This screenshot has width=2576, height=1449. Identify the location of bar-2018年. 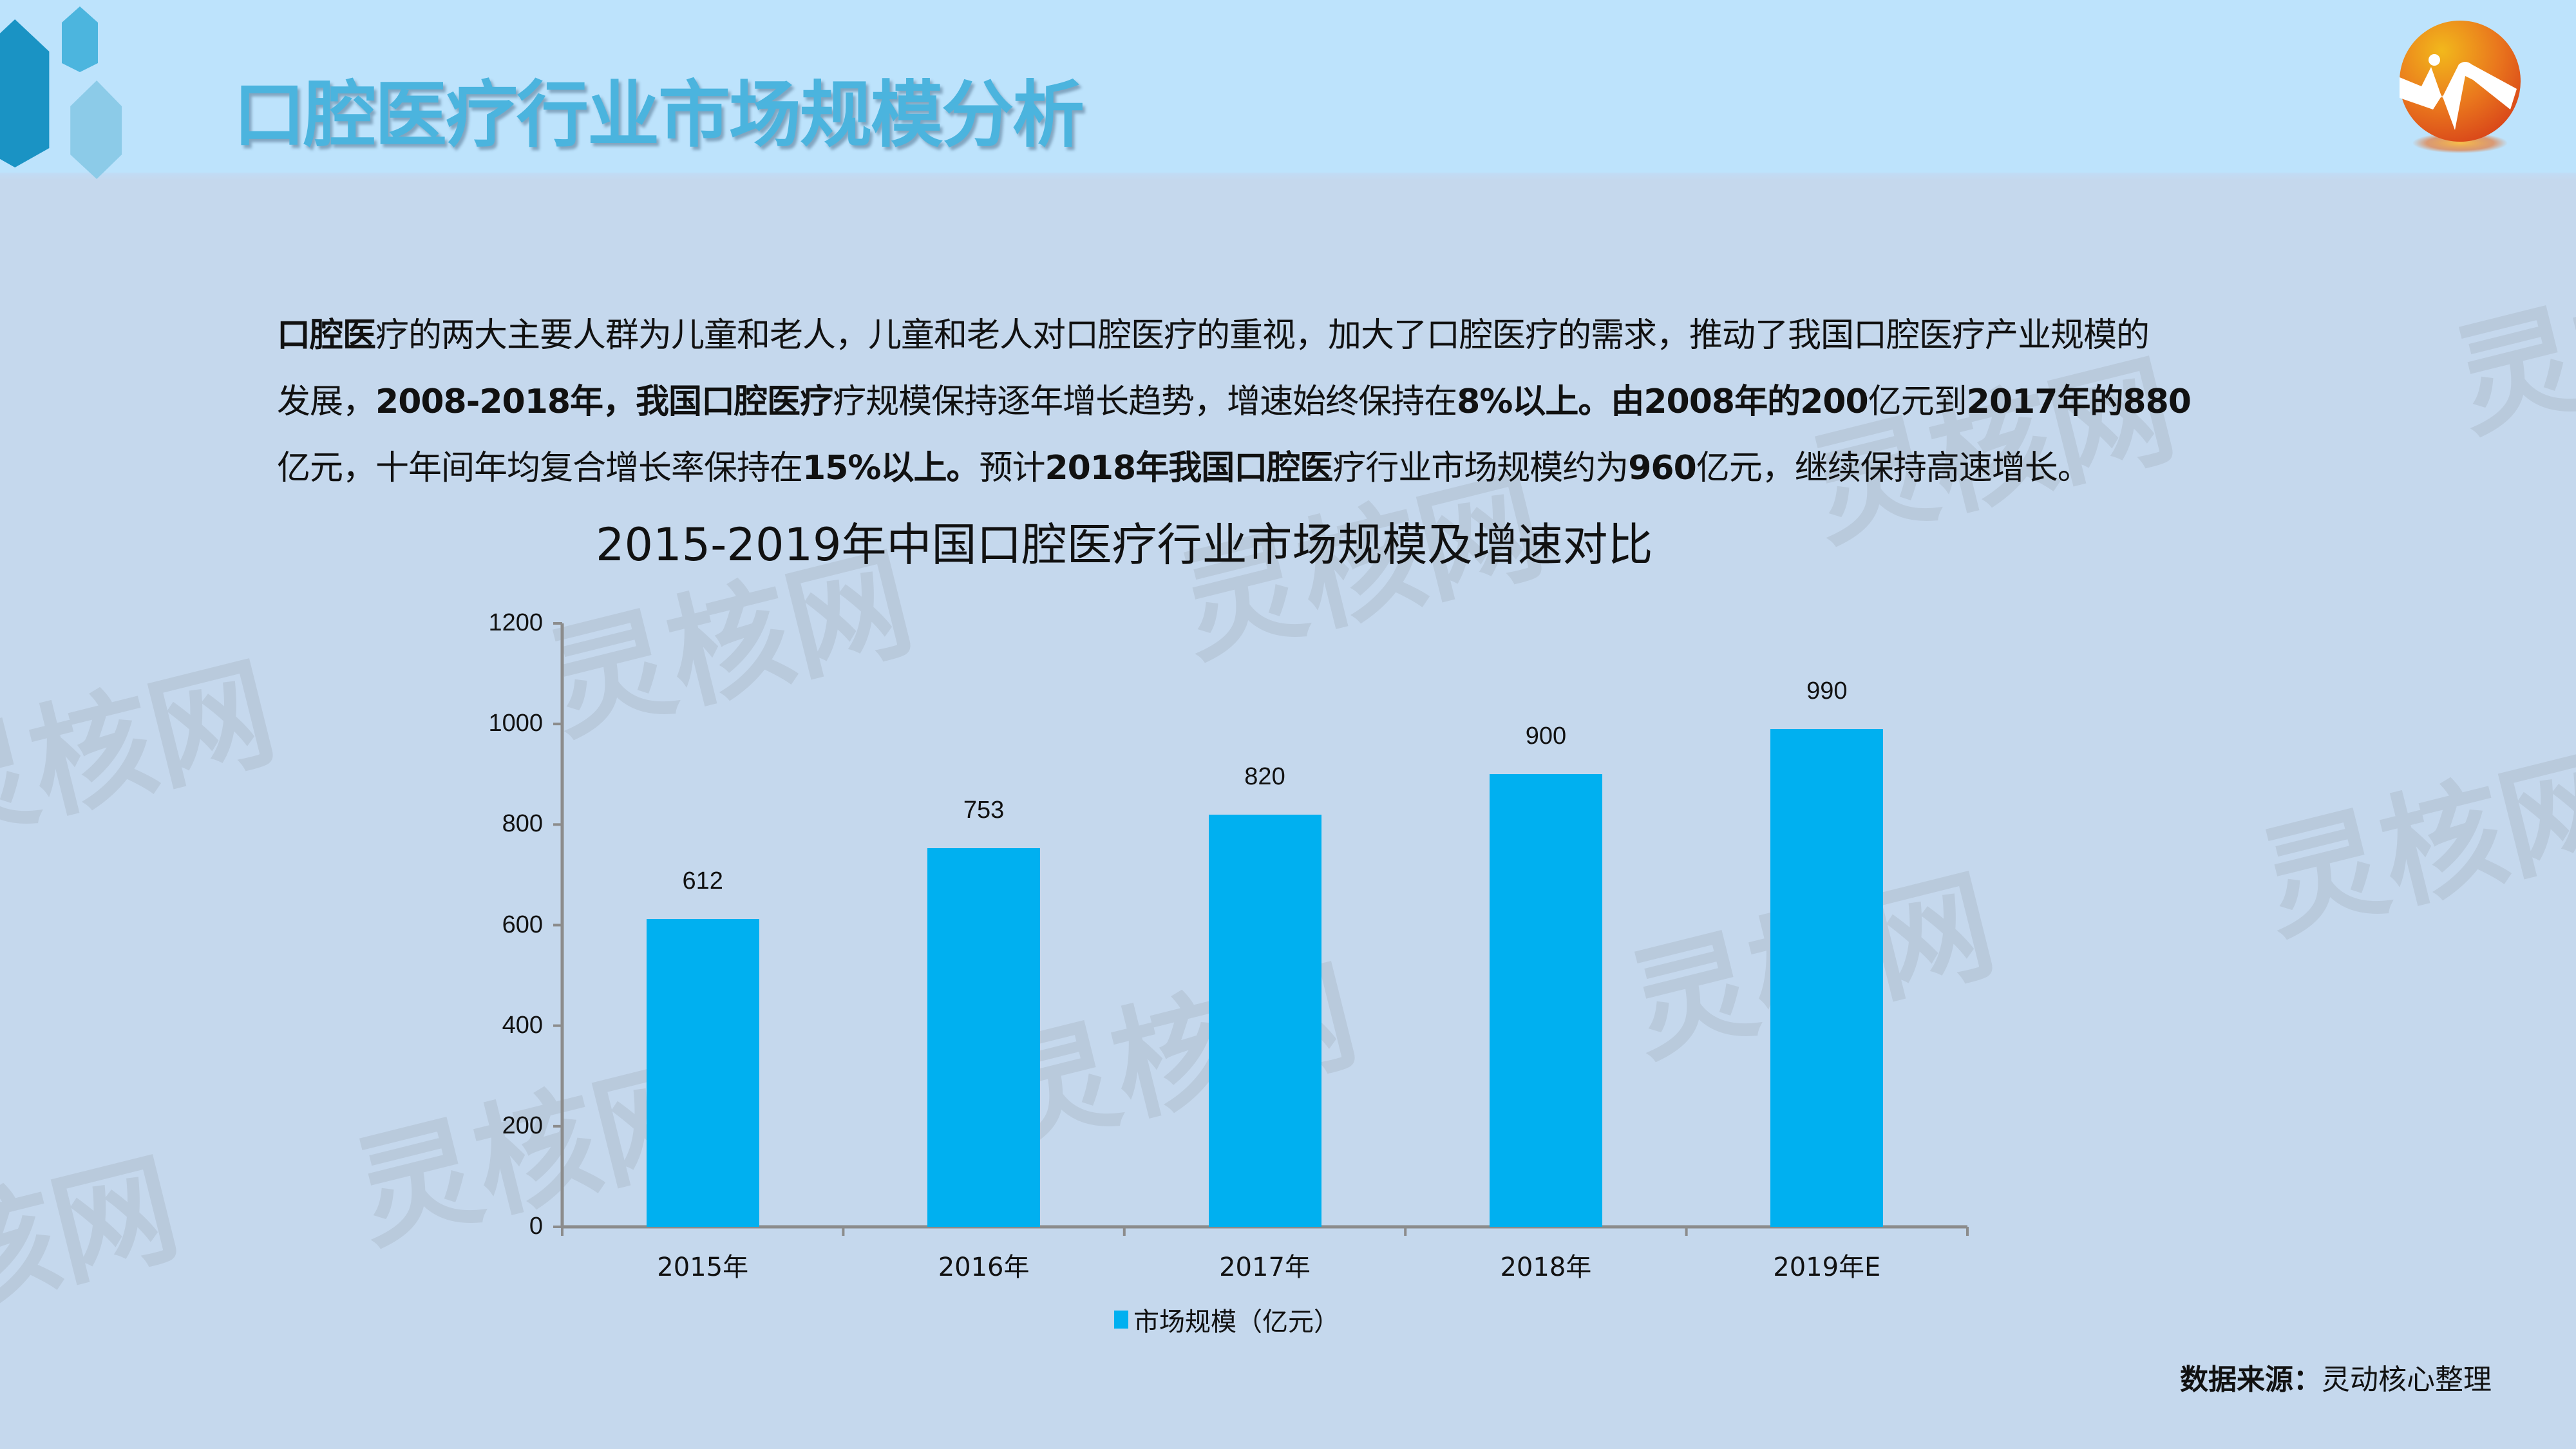
(1545, 1001).